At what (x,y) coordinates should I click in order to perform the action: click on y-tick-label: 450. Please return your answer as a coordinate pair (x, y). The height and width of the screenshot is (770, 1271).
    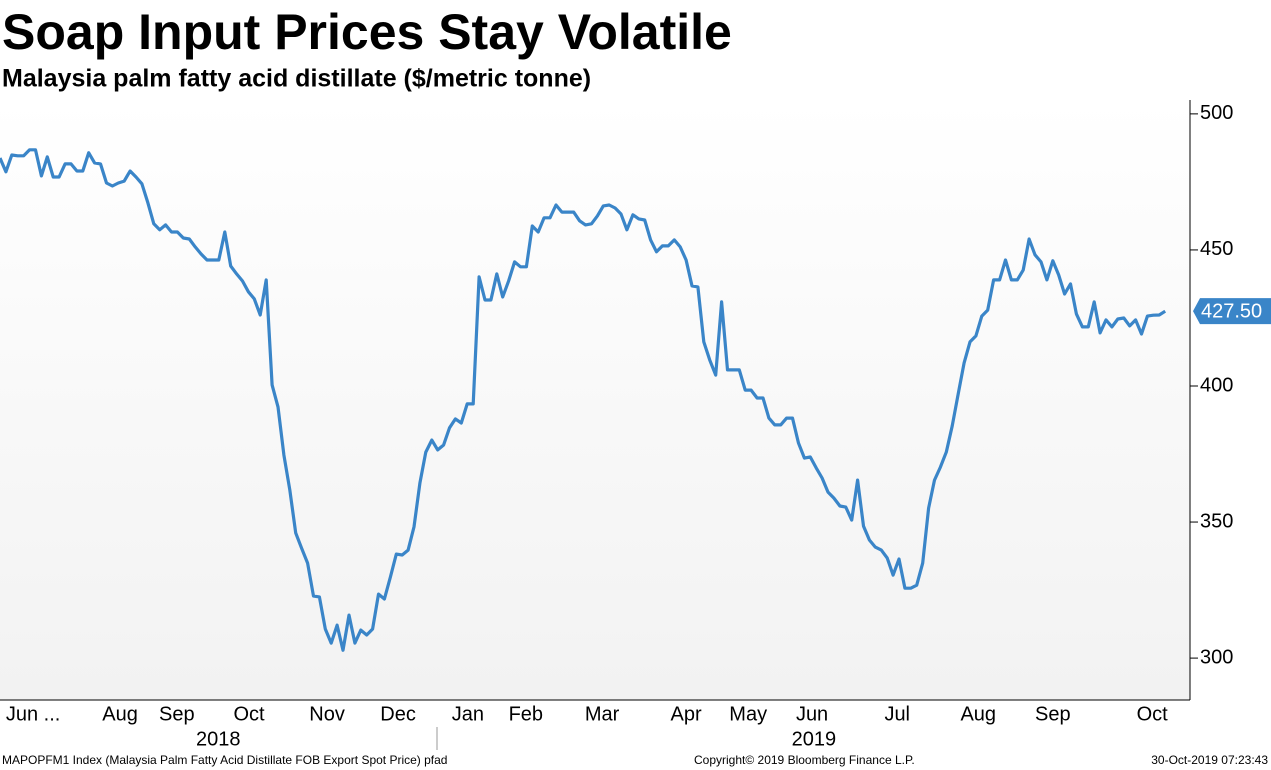
    Looking at the image, I should click on (1216, 249).